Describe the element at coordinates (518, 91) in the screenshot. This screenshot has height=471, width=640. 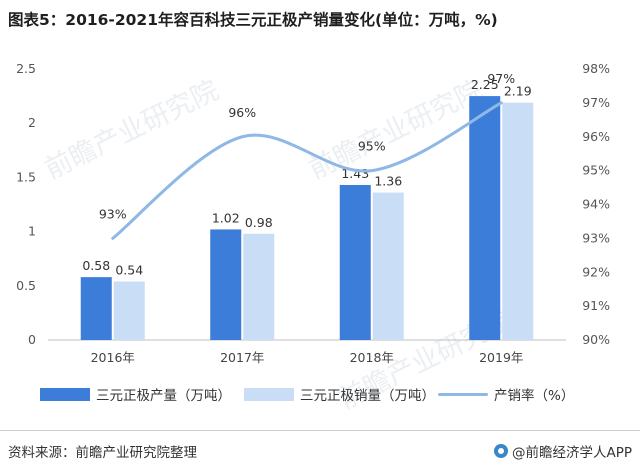
I see `data-label-sales: 2.19` at that location.